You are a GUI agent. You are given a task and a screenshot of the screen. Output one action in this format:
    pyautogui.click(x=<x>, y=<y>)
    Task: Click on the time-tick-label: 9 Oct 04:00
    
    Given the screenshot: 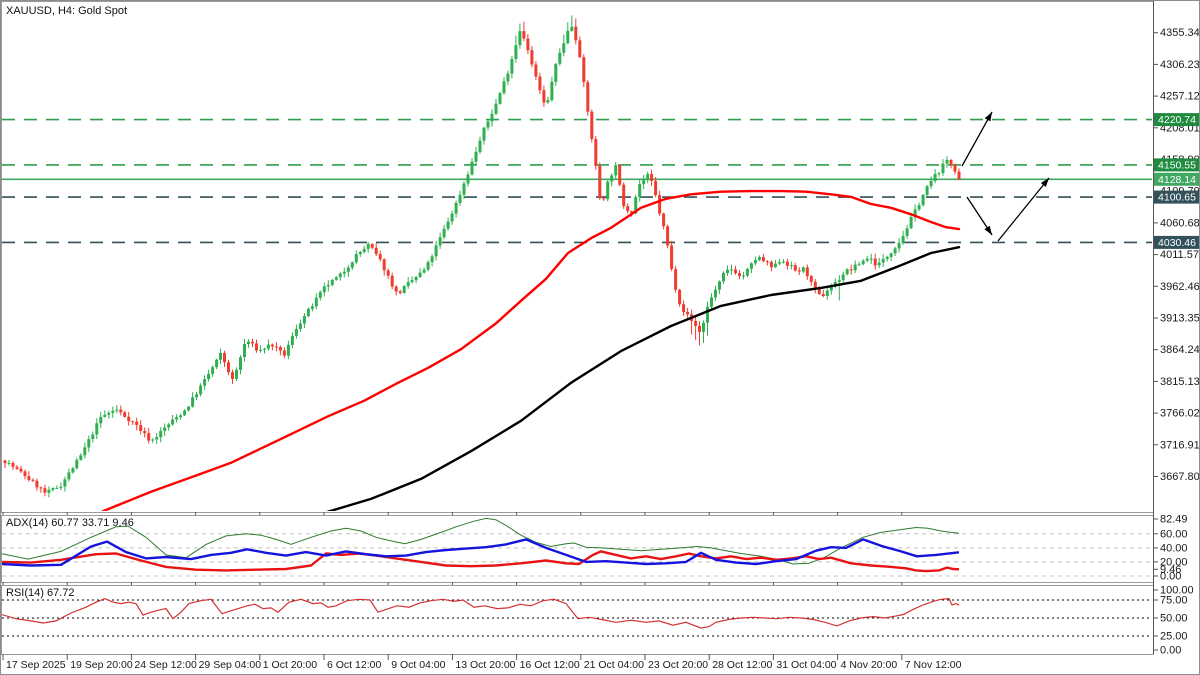 What is the action you would take?
    pyautogui.click(x=418, y=665)
    